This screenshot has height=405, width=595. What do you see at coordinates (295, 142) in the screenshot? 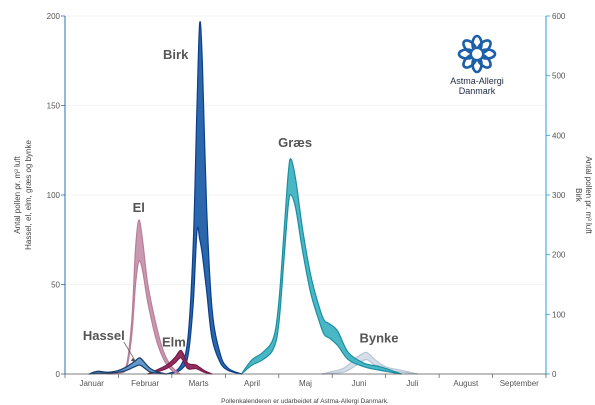
I see `series-label-graes: Græs` at bounding box center [295, 142].